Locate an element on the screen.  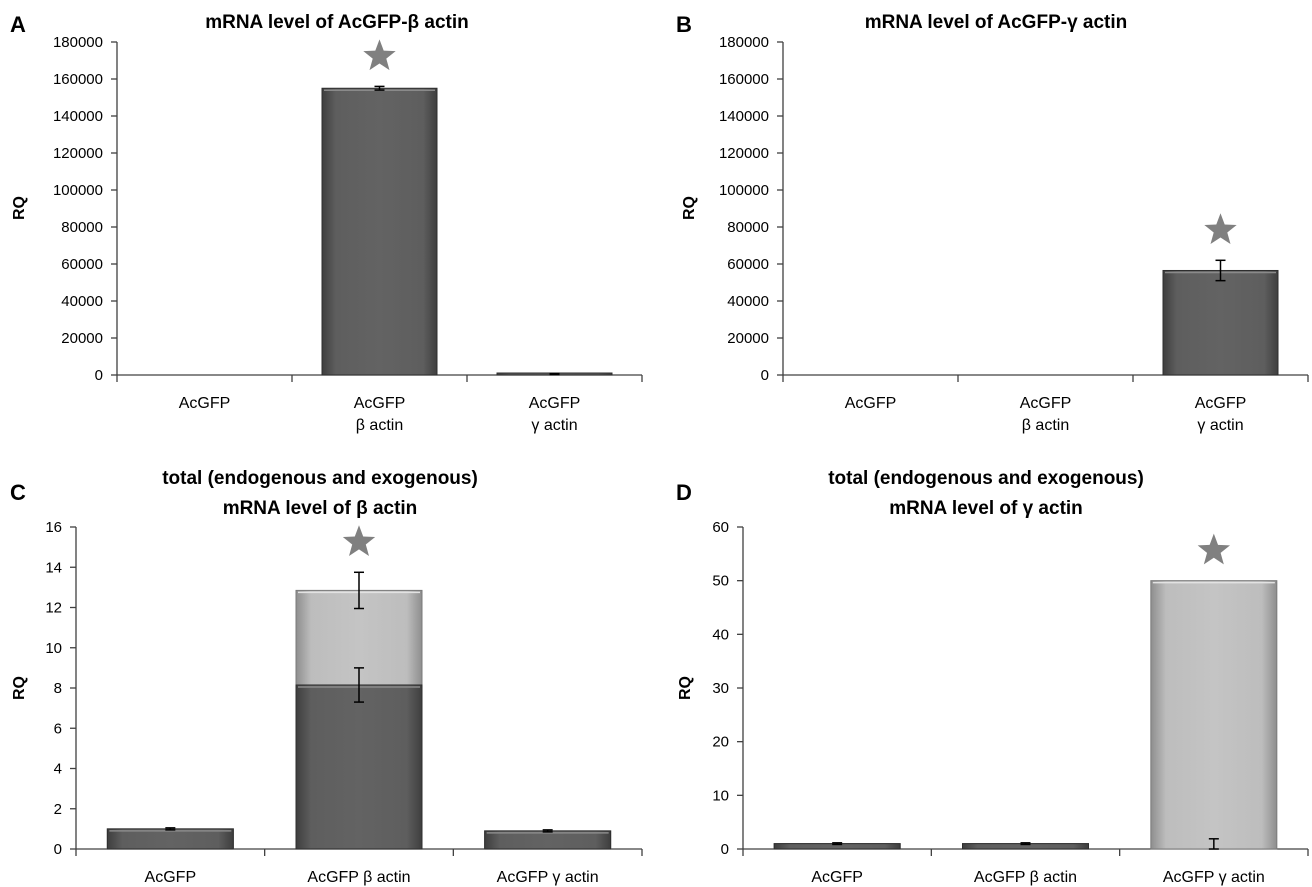
y-tick-label: 2 is located at coordinates (58, 809).